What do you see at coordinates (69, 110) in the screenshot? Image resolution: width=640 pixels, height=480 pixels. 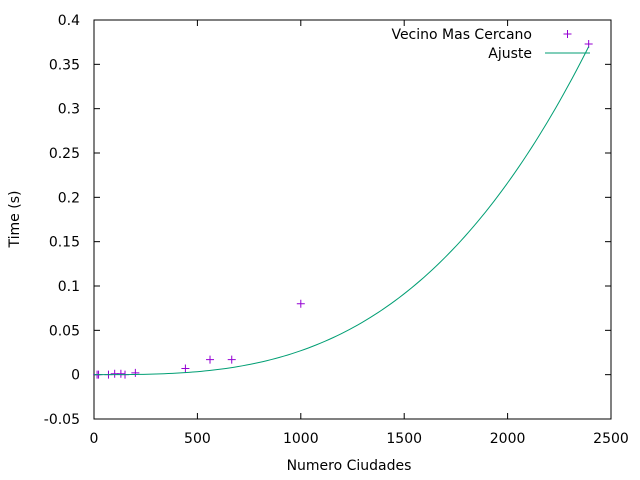 I see `y-tick-label: 0.3` at bounding box center [69, 110].